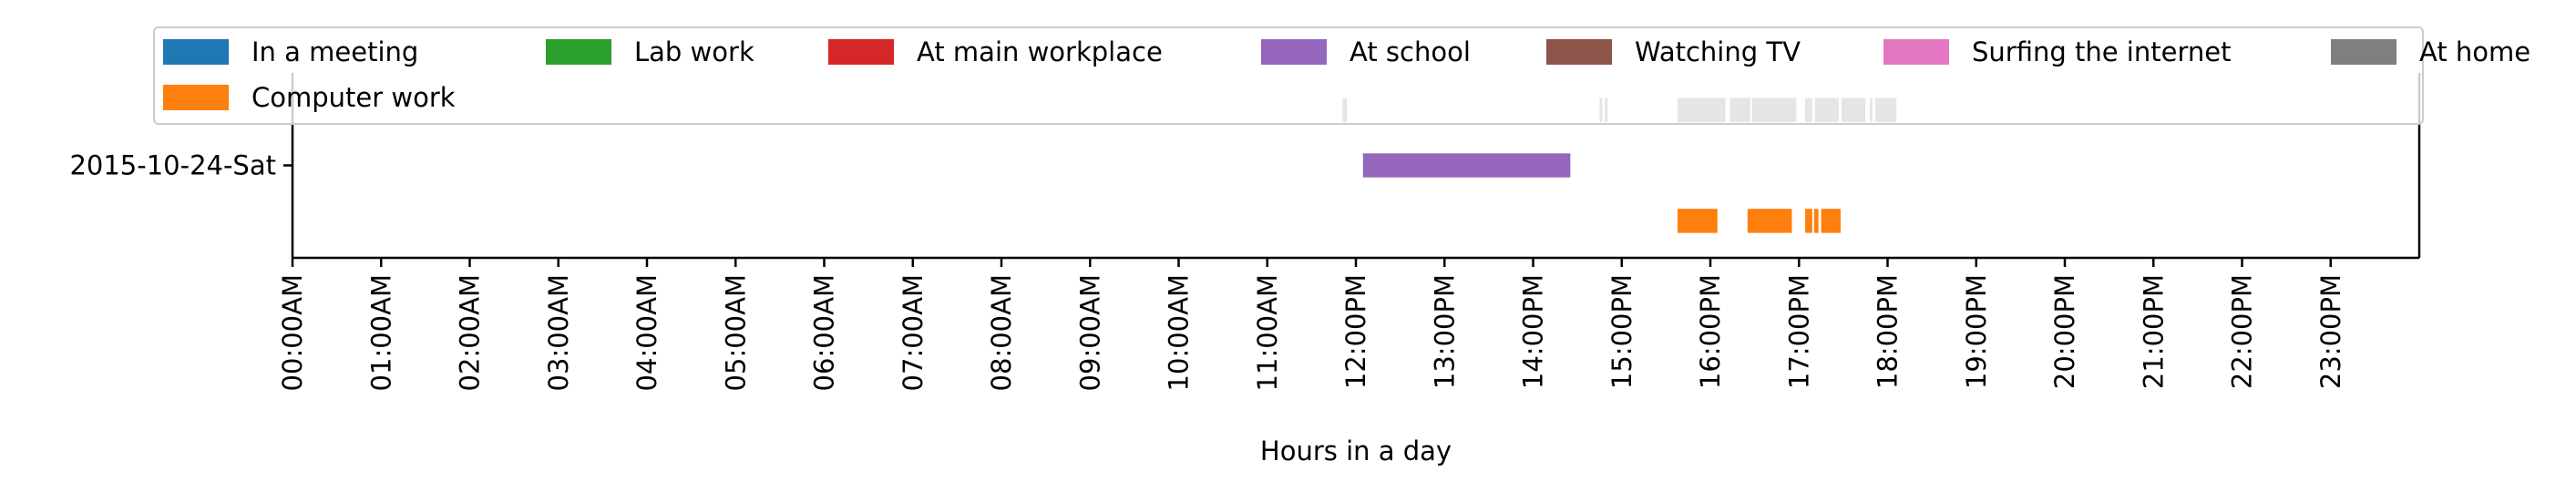  I want to click on legend-label: Surfing the internet, so click(2102, 52).